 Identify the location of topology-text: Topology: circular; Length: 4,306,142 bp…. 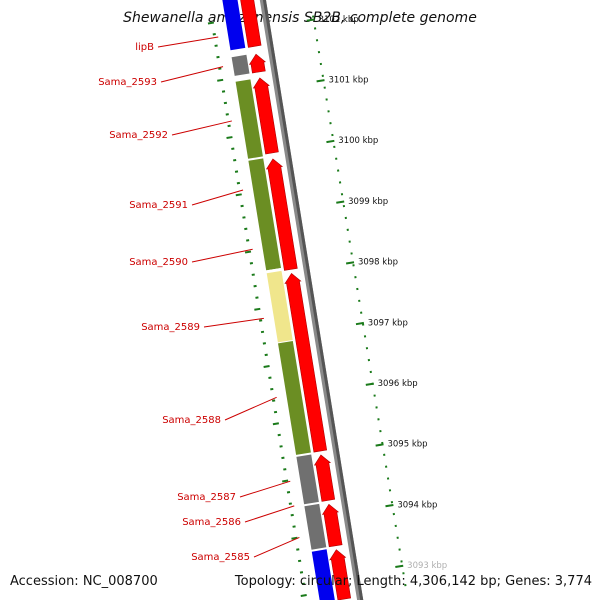
(413, 581).